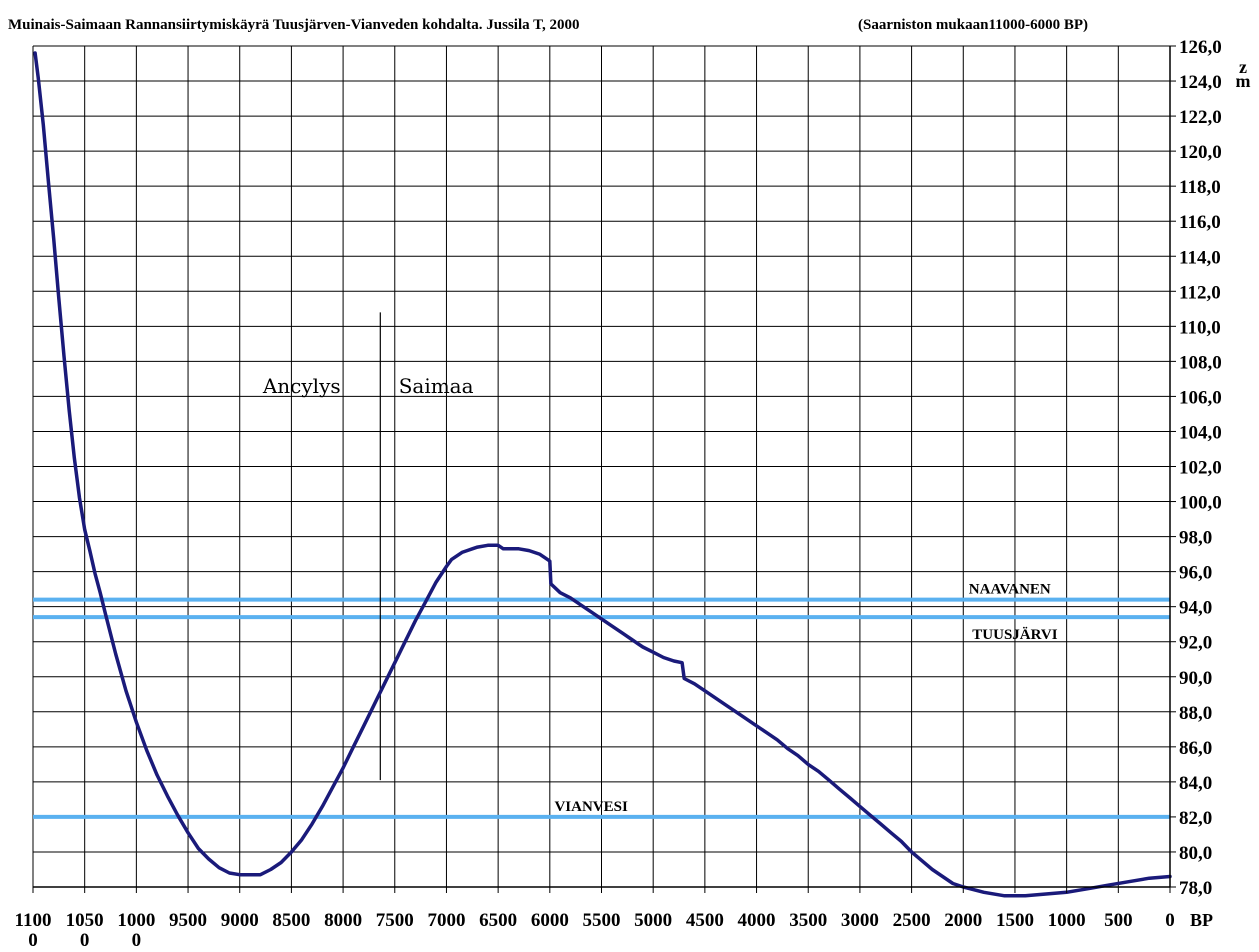 The width and height of the screenshot is (1259, 952). What do you see at coordinates (1200, 47) in the screenshot?
I see `y-tick-label: 126,0` at bounding box center [1200, 47].